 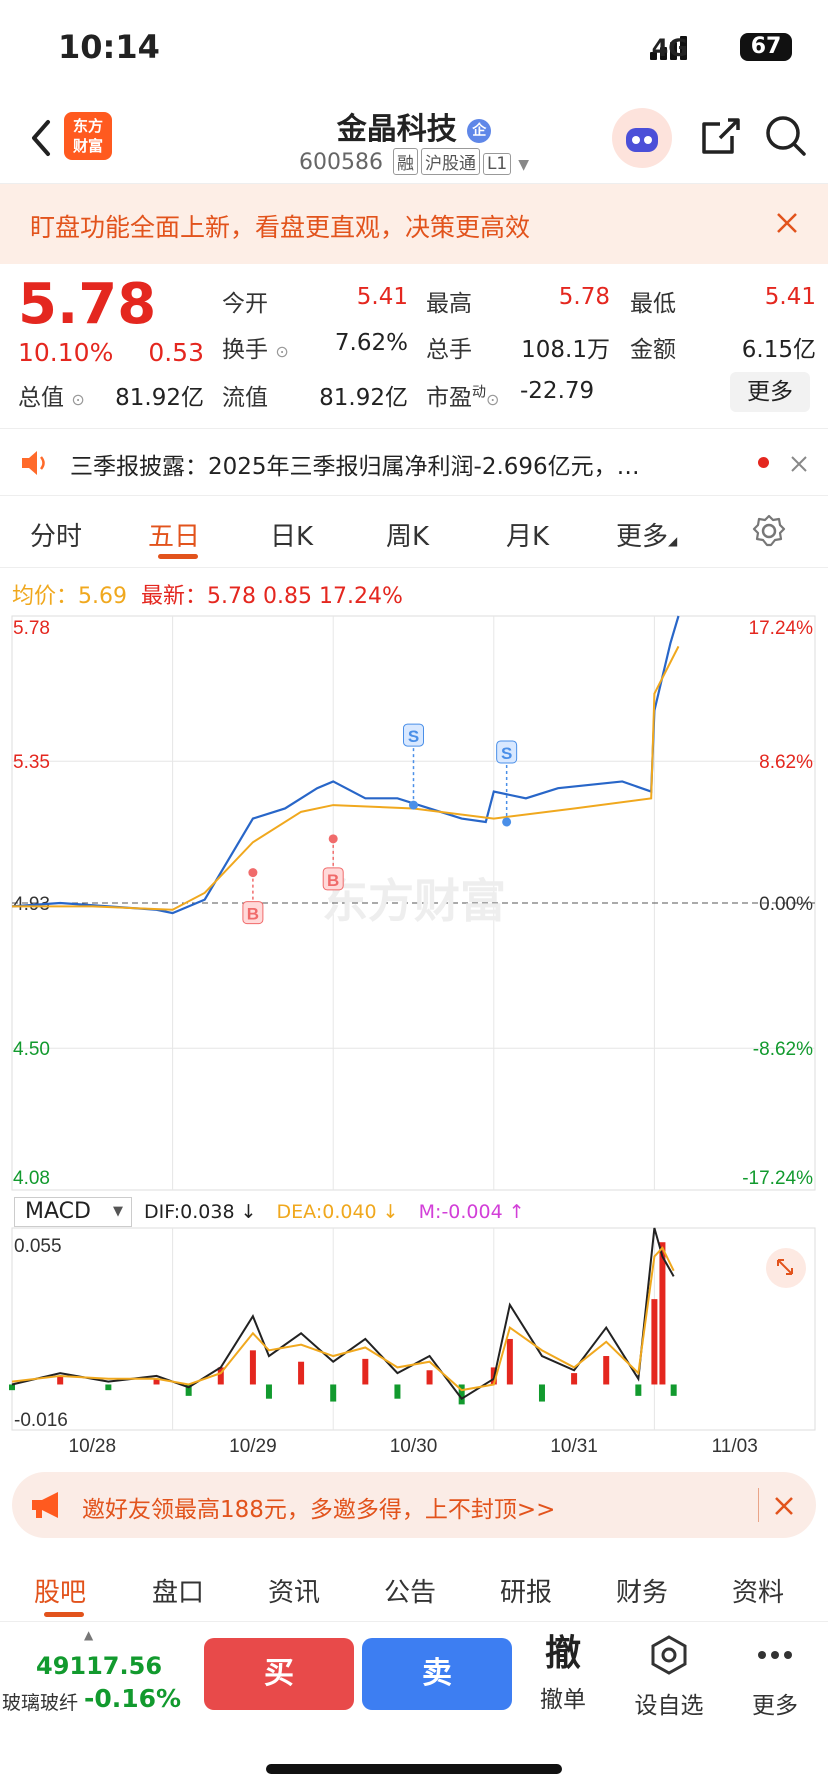 What do you see at coordinates (775, 1706) in the screenshot?
I see `more-label: 更多` at bounding box center [775, 1706].